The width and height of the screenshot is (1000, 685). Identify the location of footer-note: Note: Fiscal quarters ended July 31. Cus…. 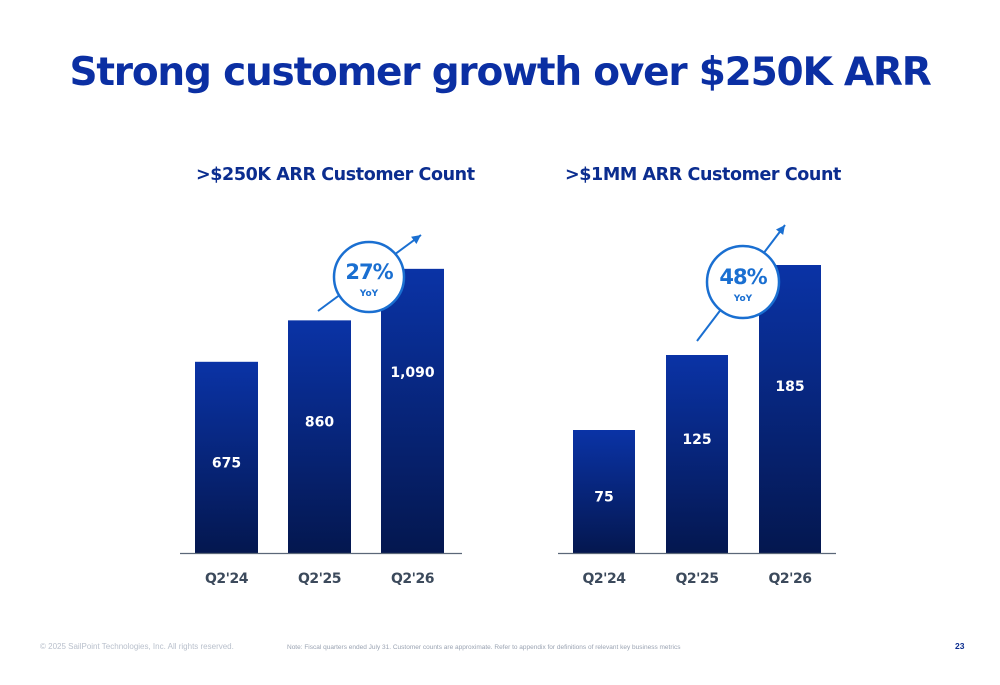
(484, 647).